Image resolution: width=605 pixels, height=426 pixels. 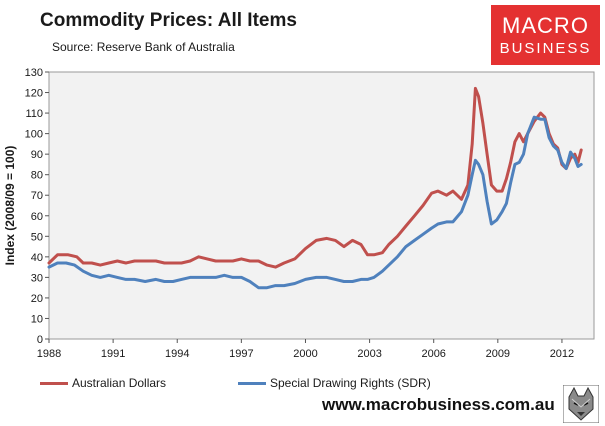 I want to click on x-tick-label: 2000, so click(x=305, y=354).